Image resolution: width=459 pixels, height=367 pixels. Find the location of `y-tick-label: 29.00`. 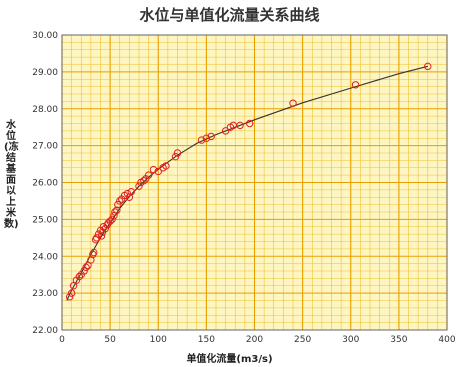

y-tick-label: 29.00 is located at coordinates (45, 73).